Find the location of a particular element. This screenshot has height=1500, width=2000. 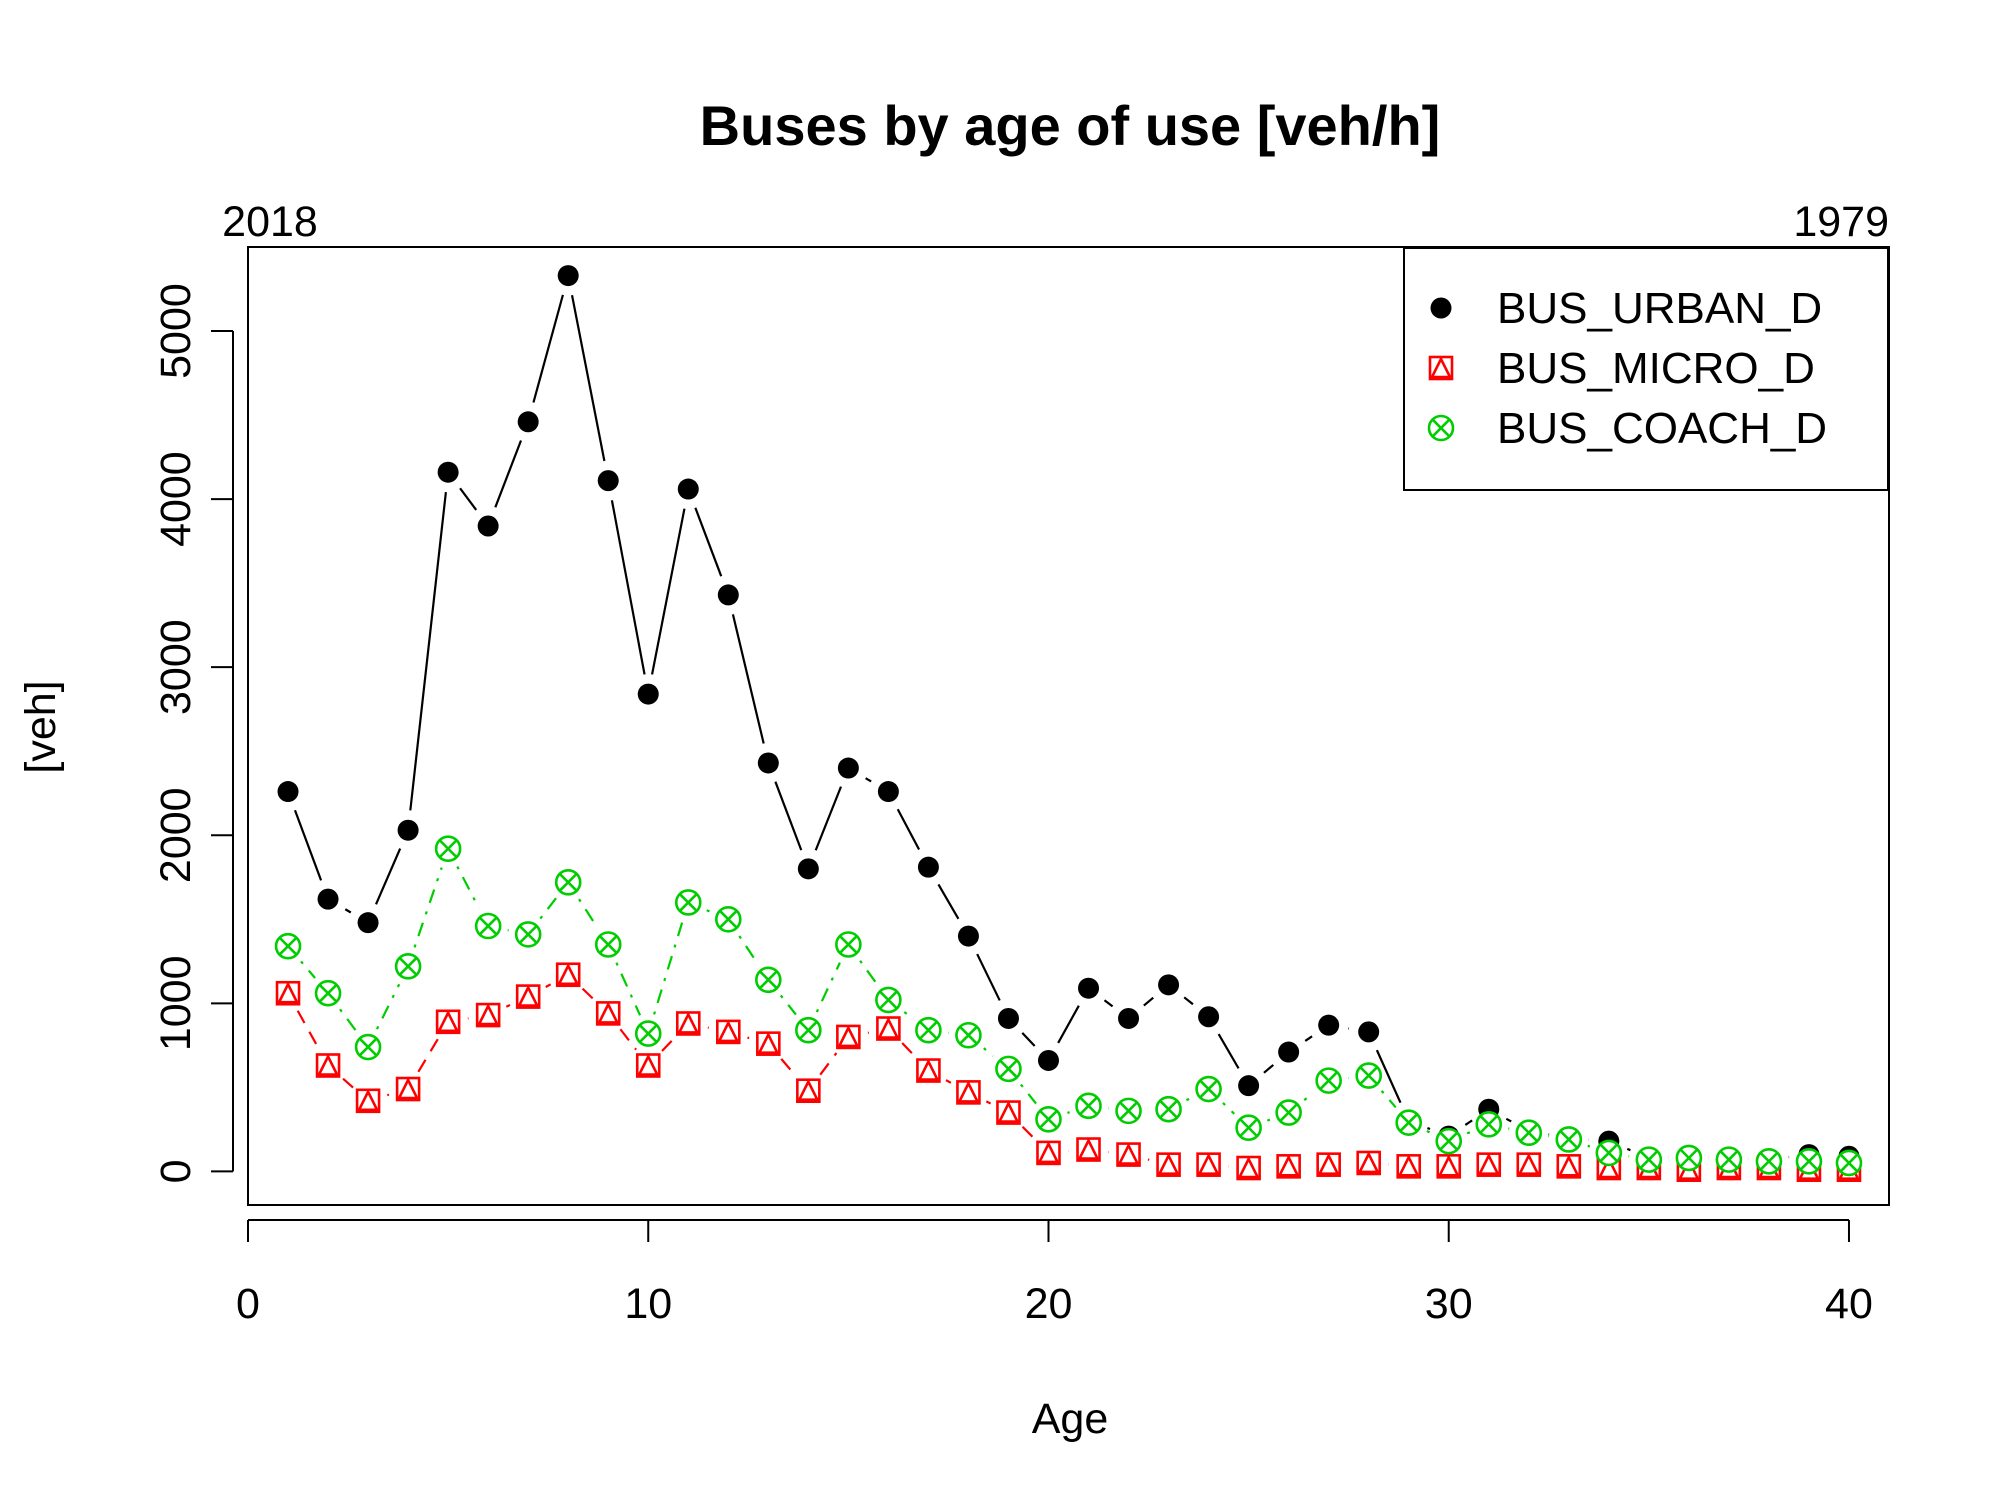

top-left-label: 2018 is located at coordinates (270, 222).